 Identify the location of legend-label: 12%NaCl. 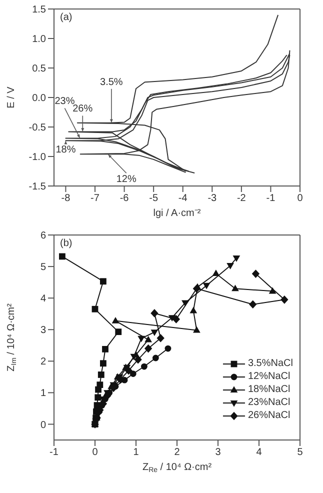
(269, 376).